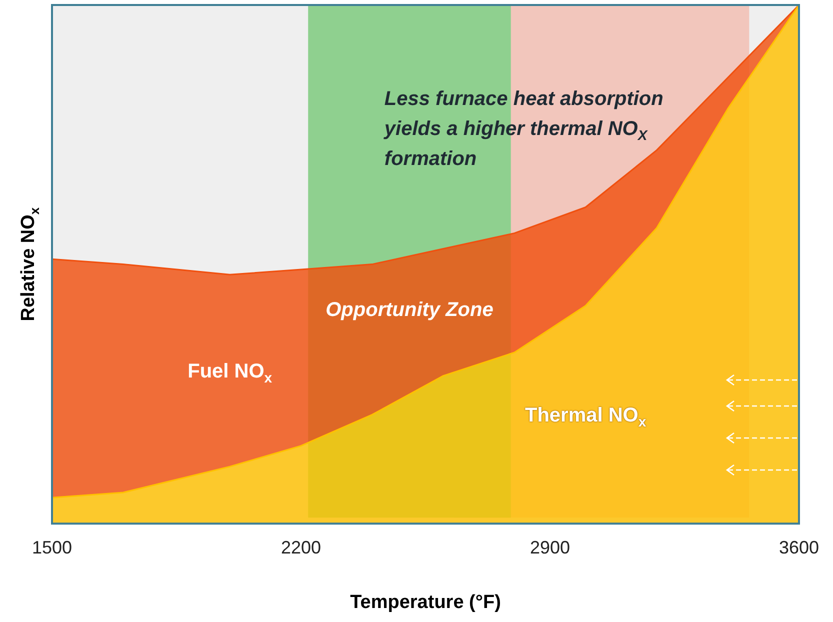  I want to click on x-axis-title: Temperature (°F), so click(425, 602).